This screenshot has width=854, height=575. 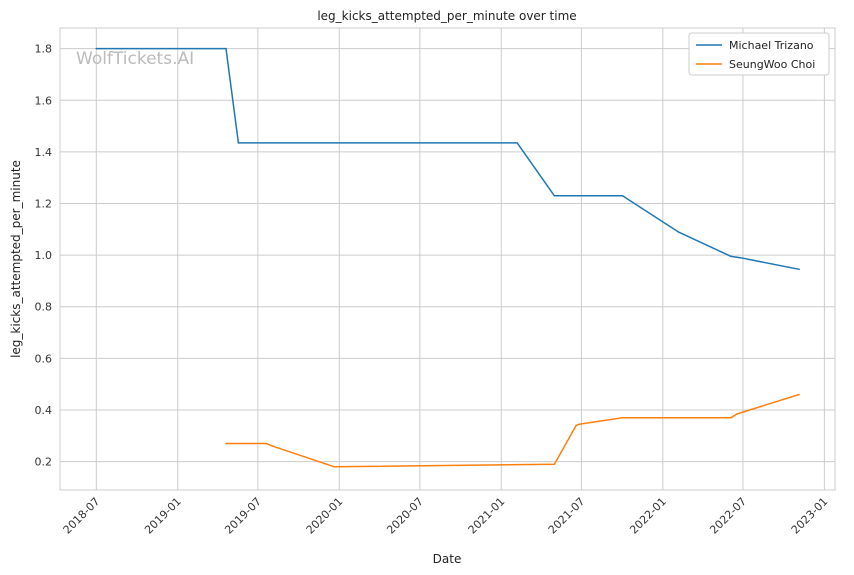 I want to click on legend-box, so click(x=759, y=54).